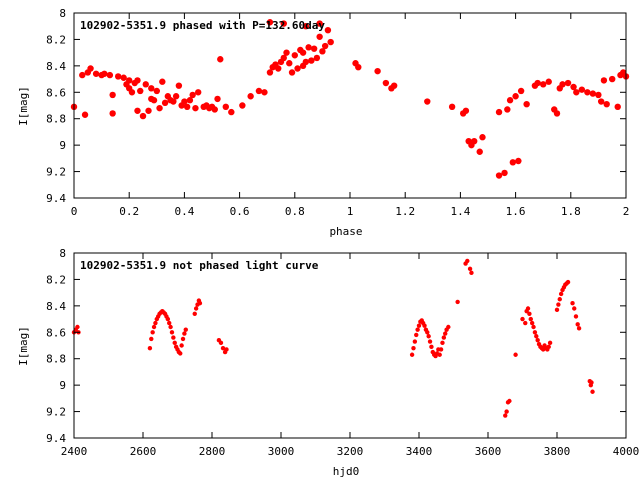  What do you see at coordinates (74, 211) in the screenshot?
I see `phased-x-tick-label: 0` at bounding box center [74, 211].